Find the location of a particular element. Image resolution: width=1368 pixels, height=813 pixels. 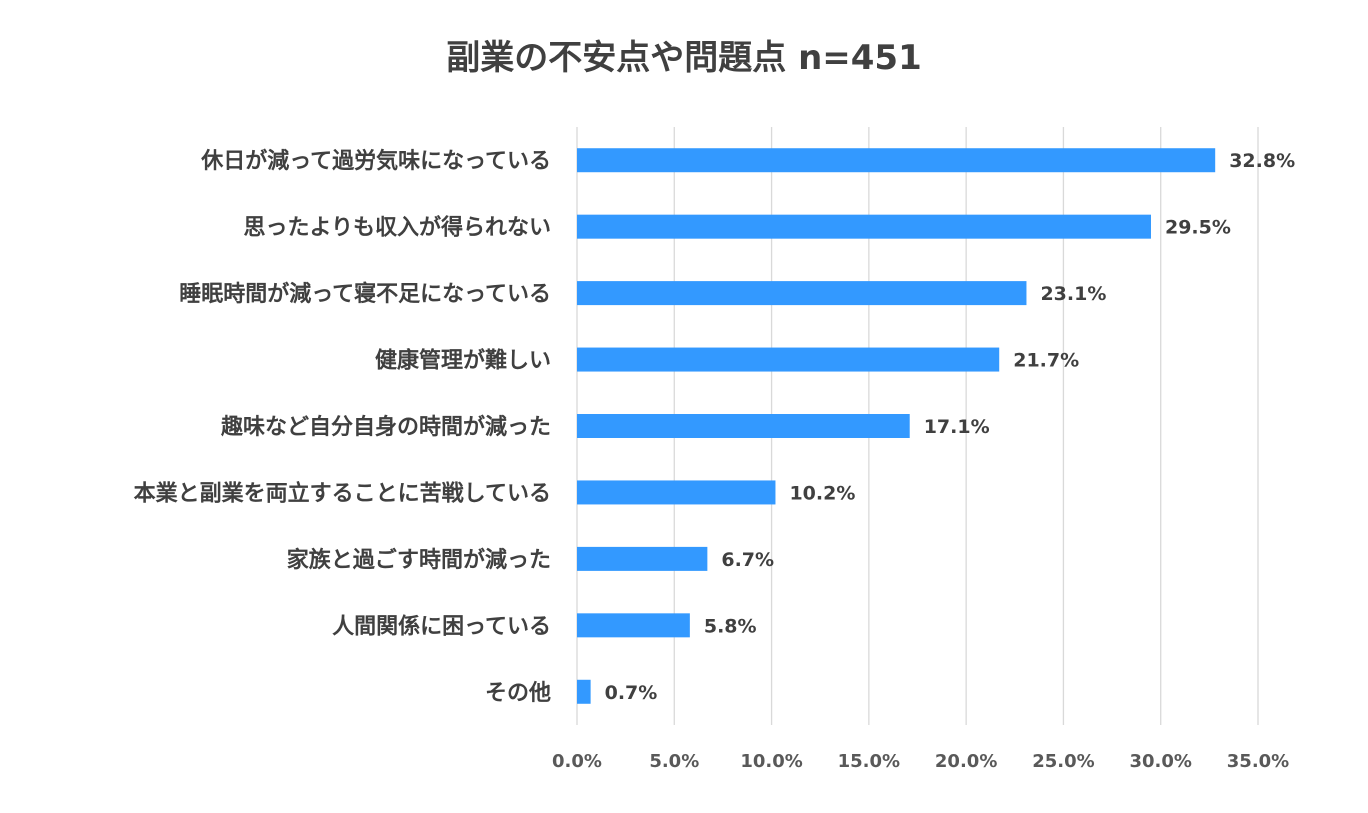

value-label: 23.1% is located at coordinates (1073, 294).